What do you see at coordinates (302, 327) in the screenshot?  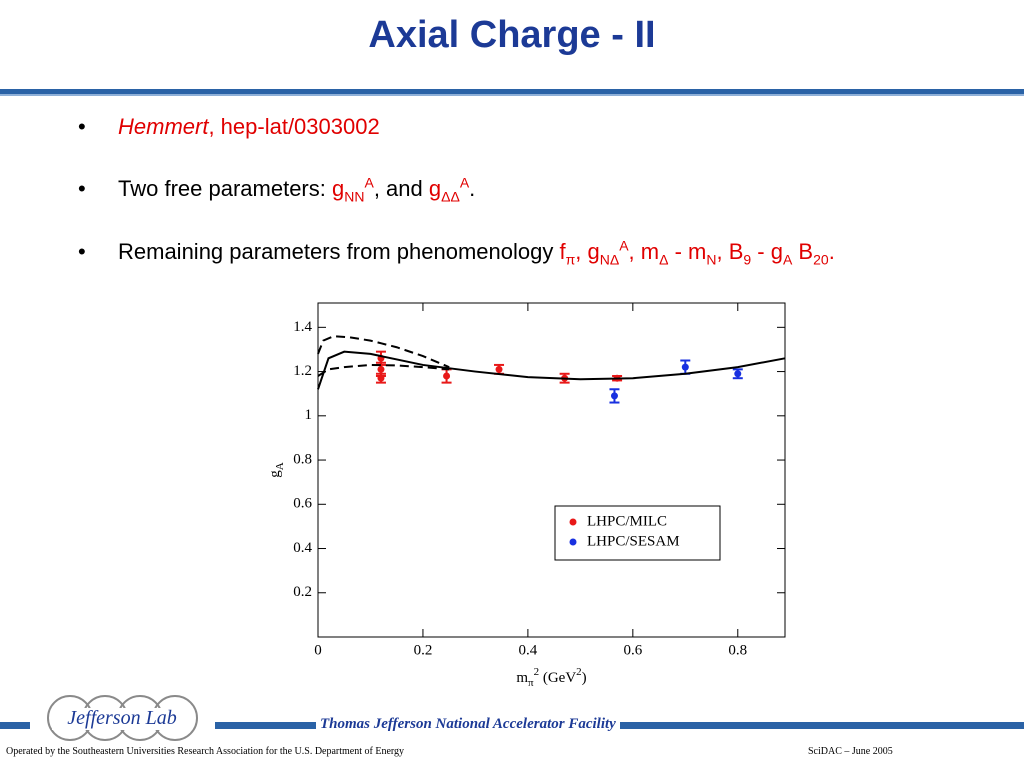 I see `y-tick-label: 1.4` at bounding box center [302, 327].